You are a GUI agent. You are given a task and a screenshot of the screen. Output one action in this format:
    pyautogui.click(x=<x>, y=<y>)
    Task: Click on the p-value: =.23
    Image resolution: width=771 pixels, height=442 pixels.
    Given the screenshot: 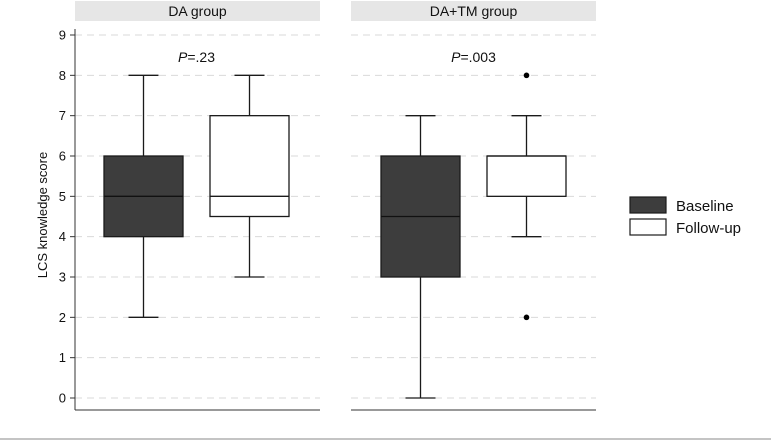 What is the action you would take?
    pyautogui.click(x=201, y=57)
    